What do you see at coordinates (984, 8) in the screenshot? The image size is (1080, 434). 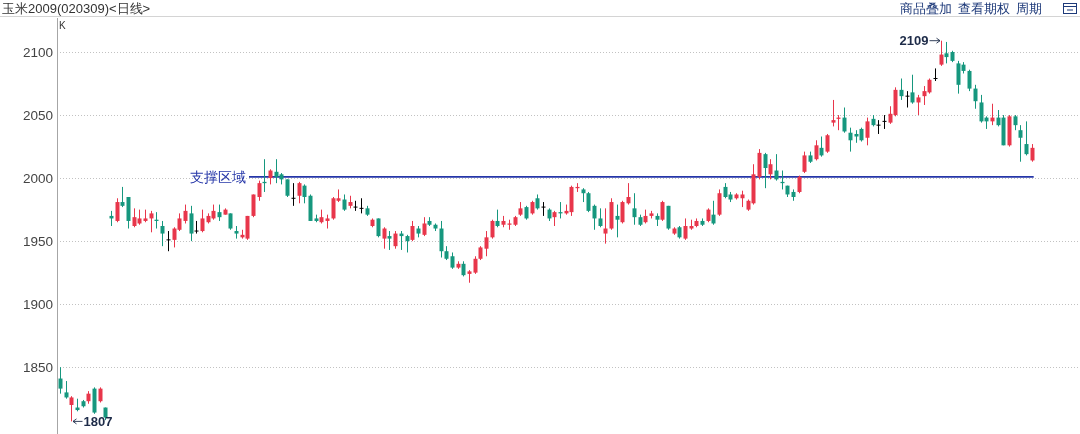 I see `text: 查看期权` at bounding box center [984, 8].